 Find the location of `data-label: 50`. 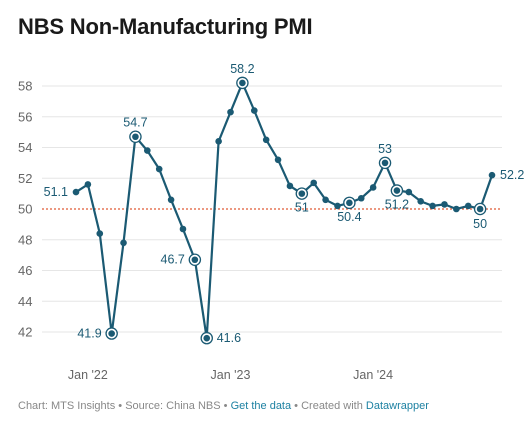

data-label: 50 is located at coordinates (480, 224).